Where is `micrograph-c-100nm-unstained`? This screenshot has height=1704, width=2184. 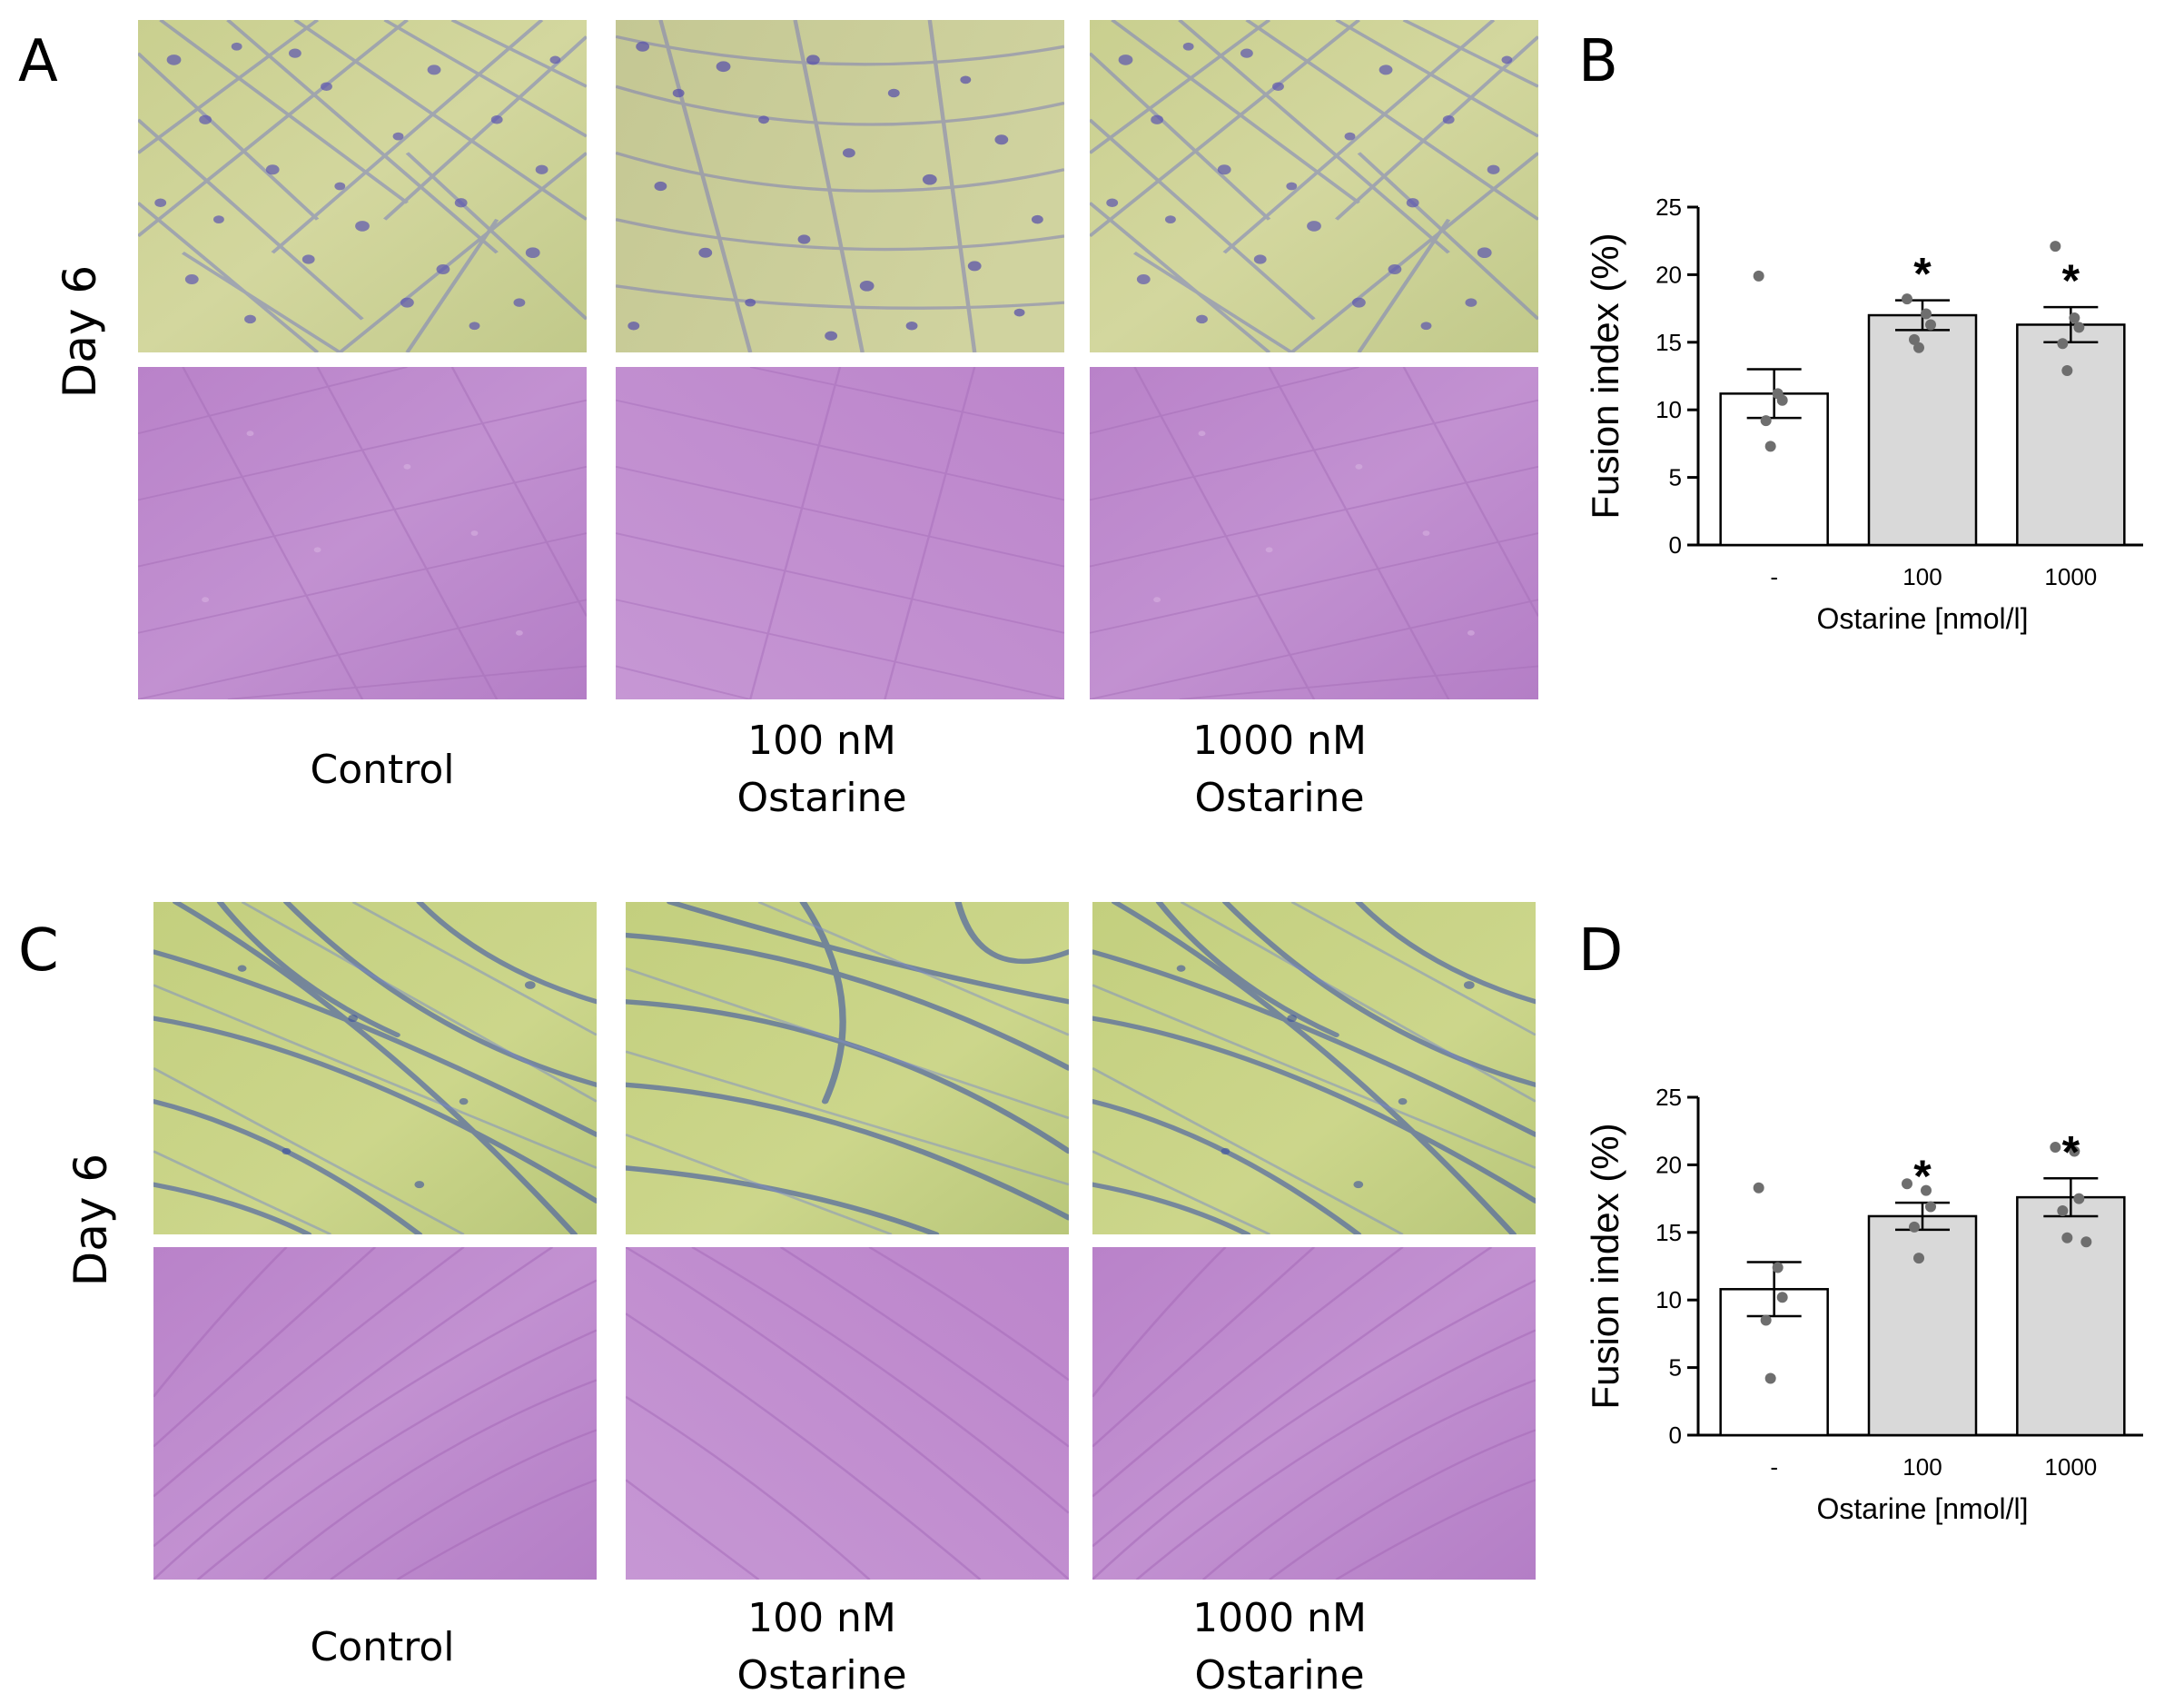 micrograph-c-100nm-unstained is located at coordinates (848, 1413).